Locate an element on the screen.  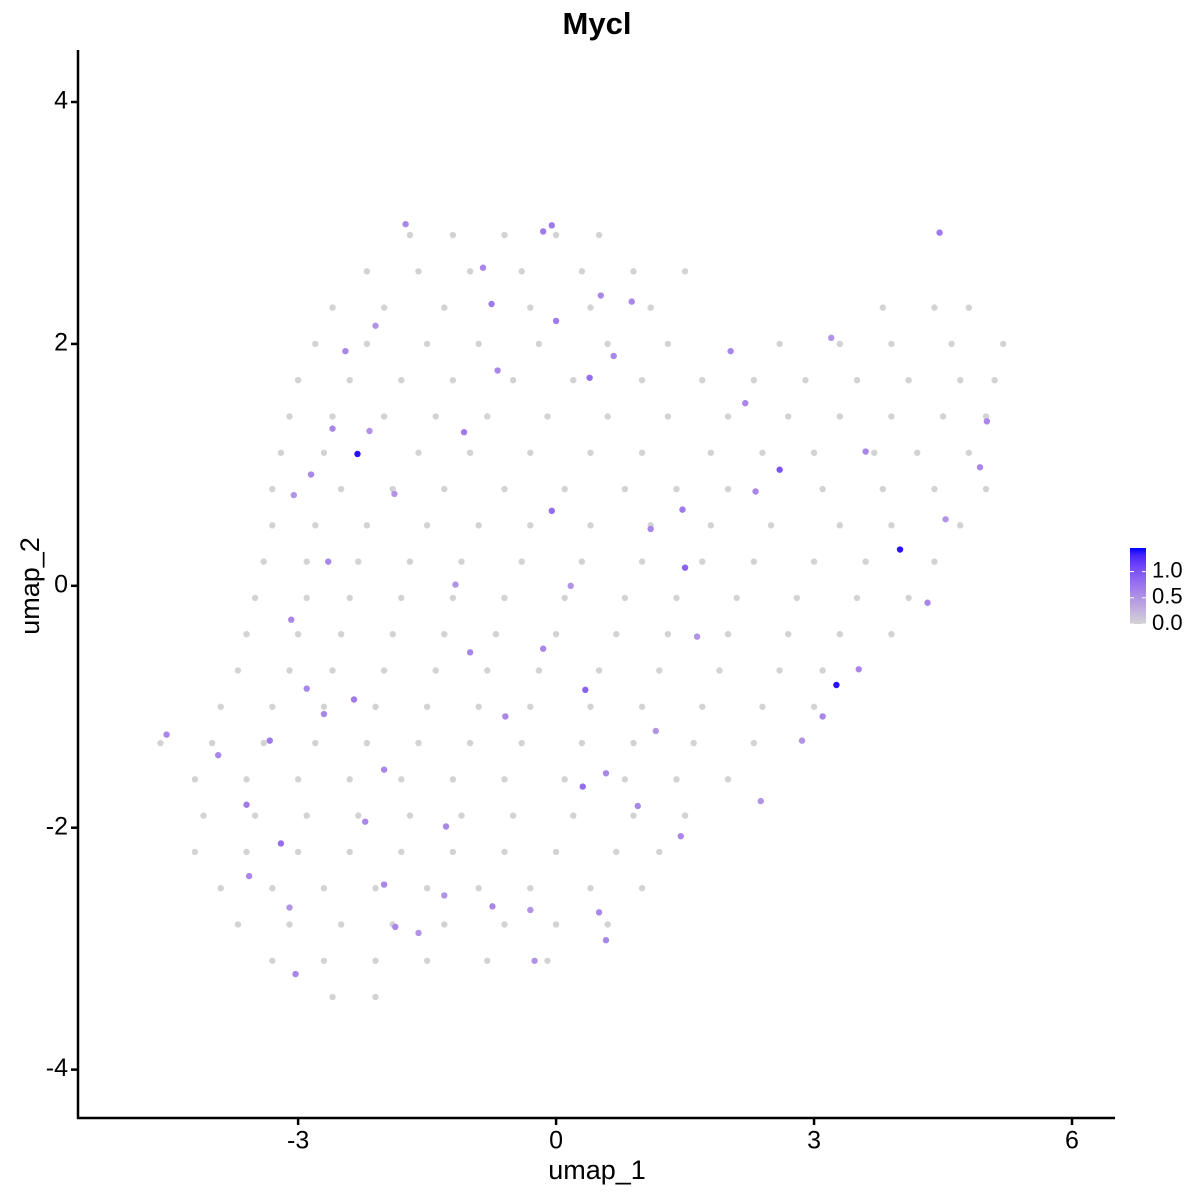
x-tick-label: 6 is located at coordinates (1072, 1141).